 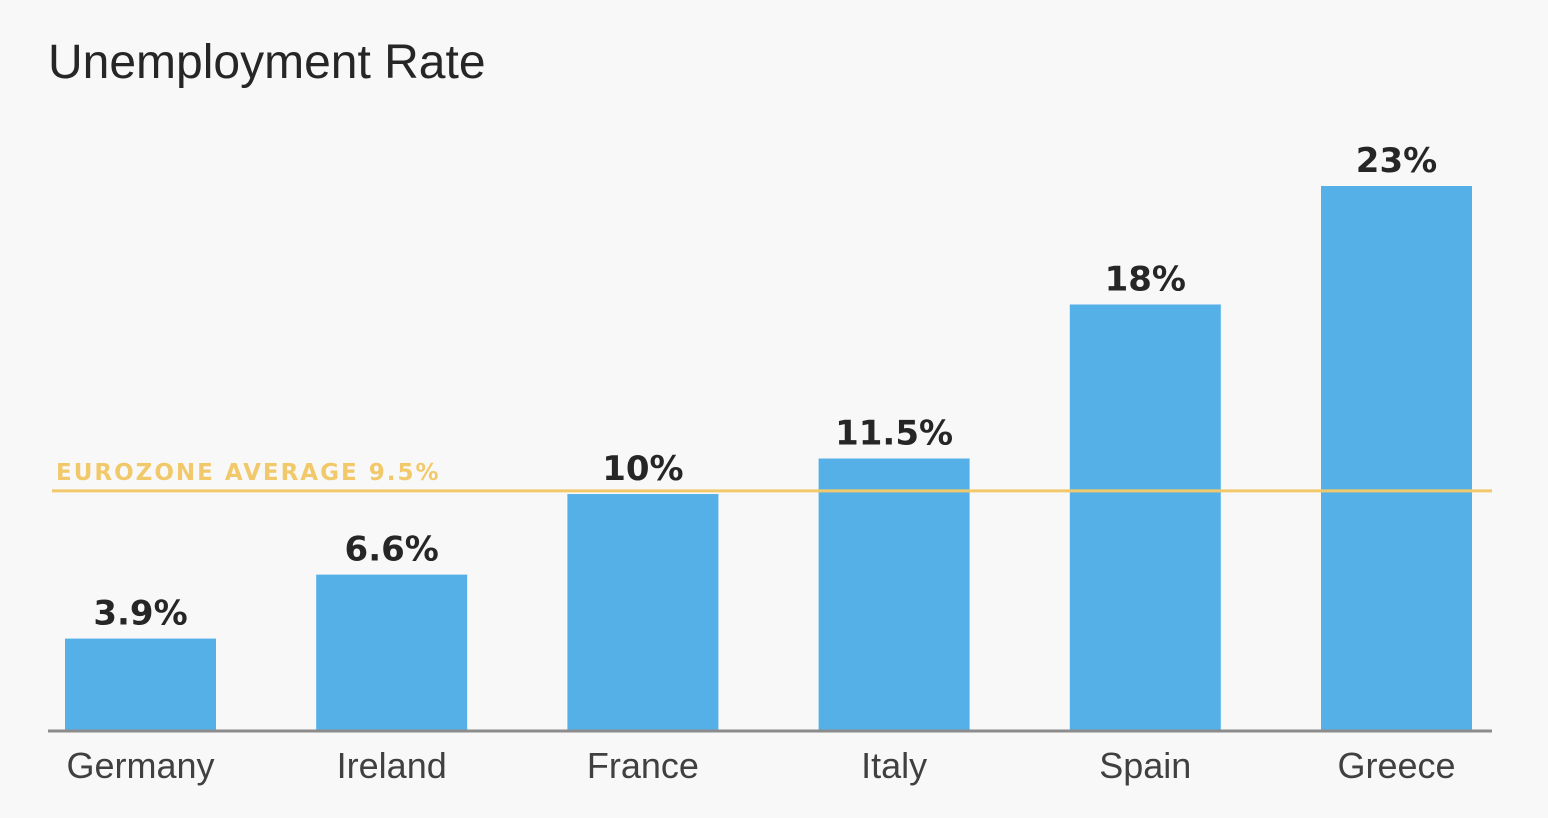 What do you see at coordinates (1145, 517) in the screenshot?
I see `bar-spain` at bounding box center [1145, 517].